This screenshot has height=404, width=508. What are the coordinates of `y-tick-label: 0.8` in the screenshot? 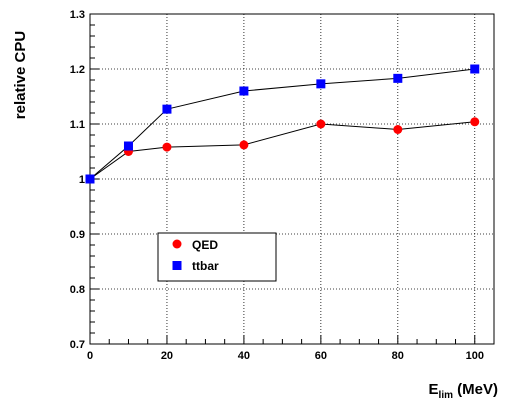 It's located at (77, 290).